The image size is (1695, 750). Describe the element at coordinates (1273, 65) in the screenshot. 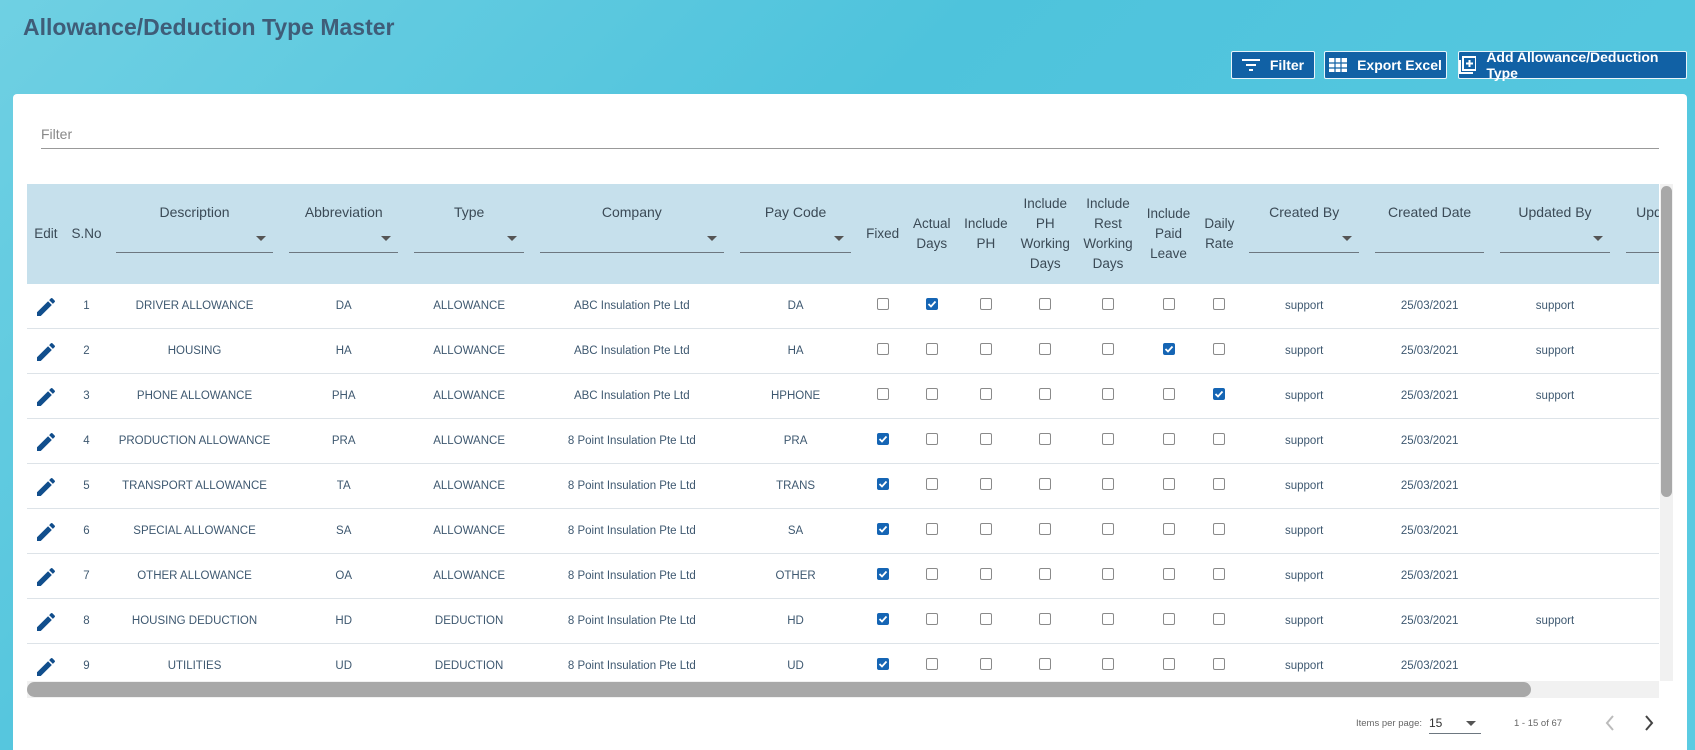

I see `filter-button: Filter` at that location.